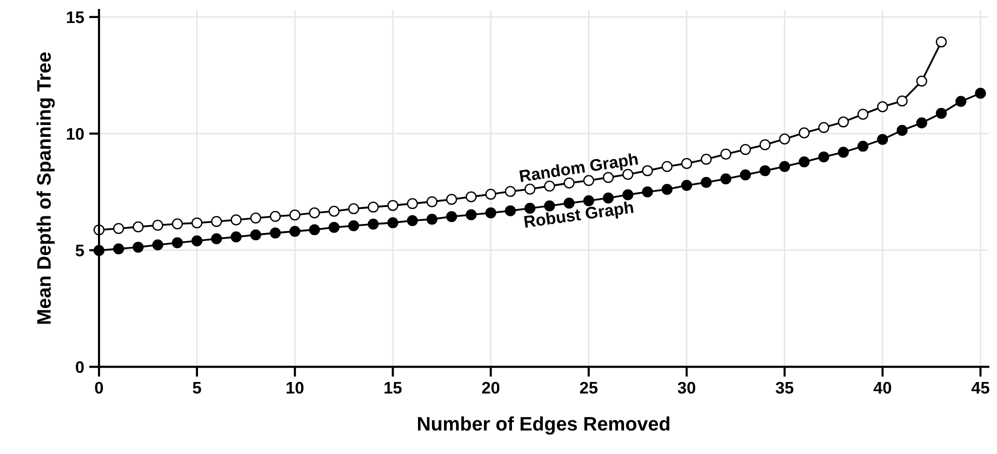  Describe the element at coordinates (687, 388) in the screenshot. I see `x-tick-label: 30` at that location.